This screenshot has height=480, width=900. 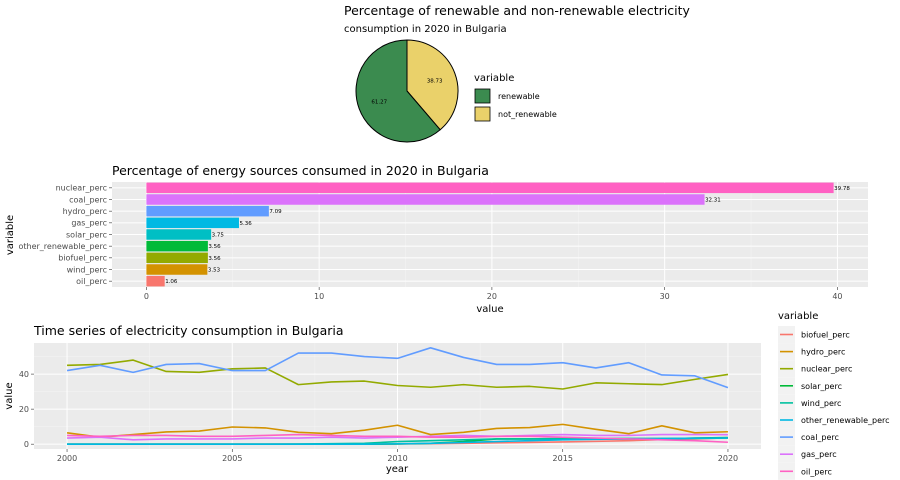 I want to click on bar-x-tick-label: 10, so click(x=319, y=296).